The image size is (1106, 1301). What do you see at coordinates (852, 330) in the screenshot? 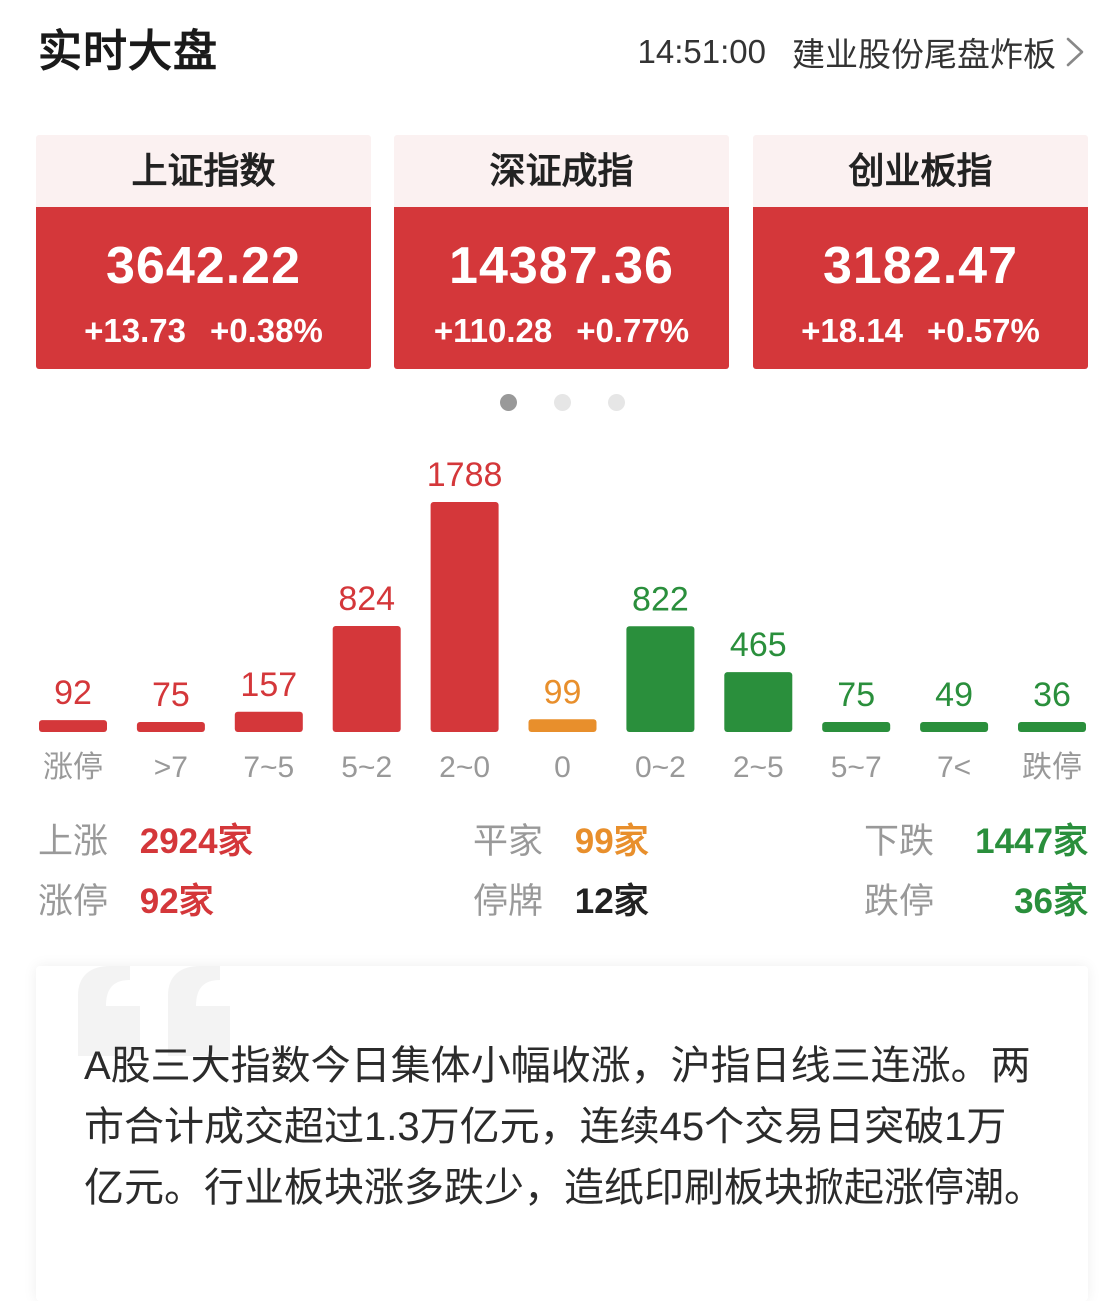
I see `index-change: +18.14` at bounding box center [852, 330].